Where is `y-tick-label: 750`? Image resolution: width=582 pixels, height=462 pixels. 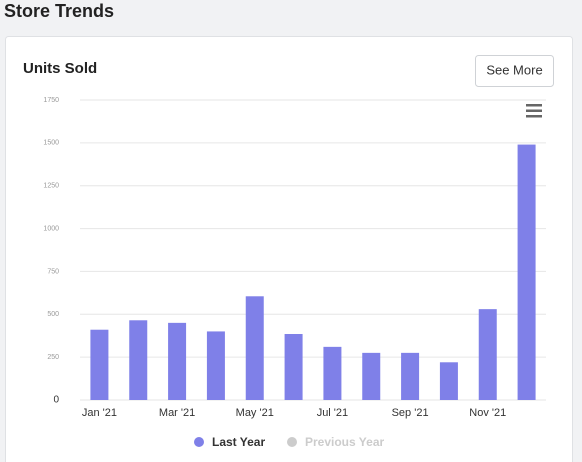 y-tick-label: 750 is located at coordinates (53, 271).